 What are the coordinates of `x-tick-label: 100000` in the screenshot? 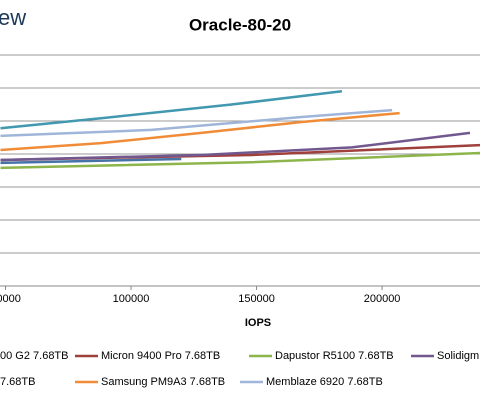 It's located at (131, 299).